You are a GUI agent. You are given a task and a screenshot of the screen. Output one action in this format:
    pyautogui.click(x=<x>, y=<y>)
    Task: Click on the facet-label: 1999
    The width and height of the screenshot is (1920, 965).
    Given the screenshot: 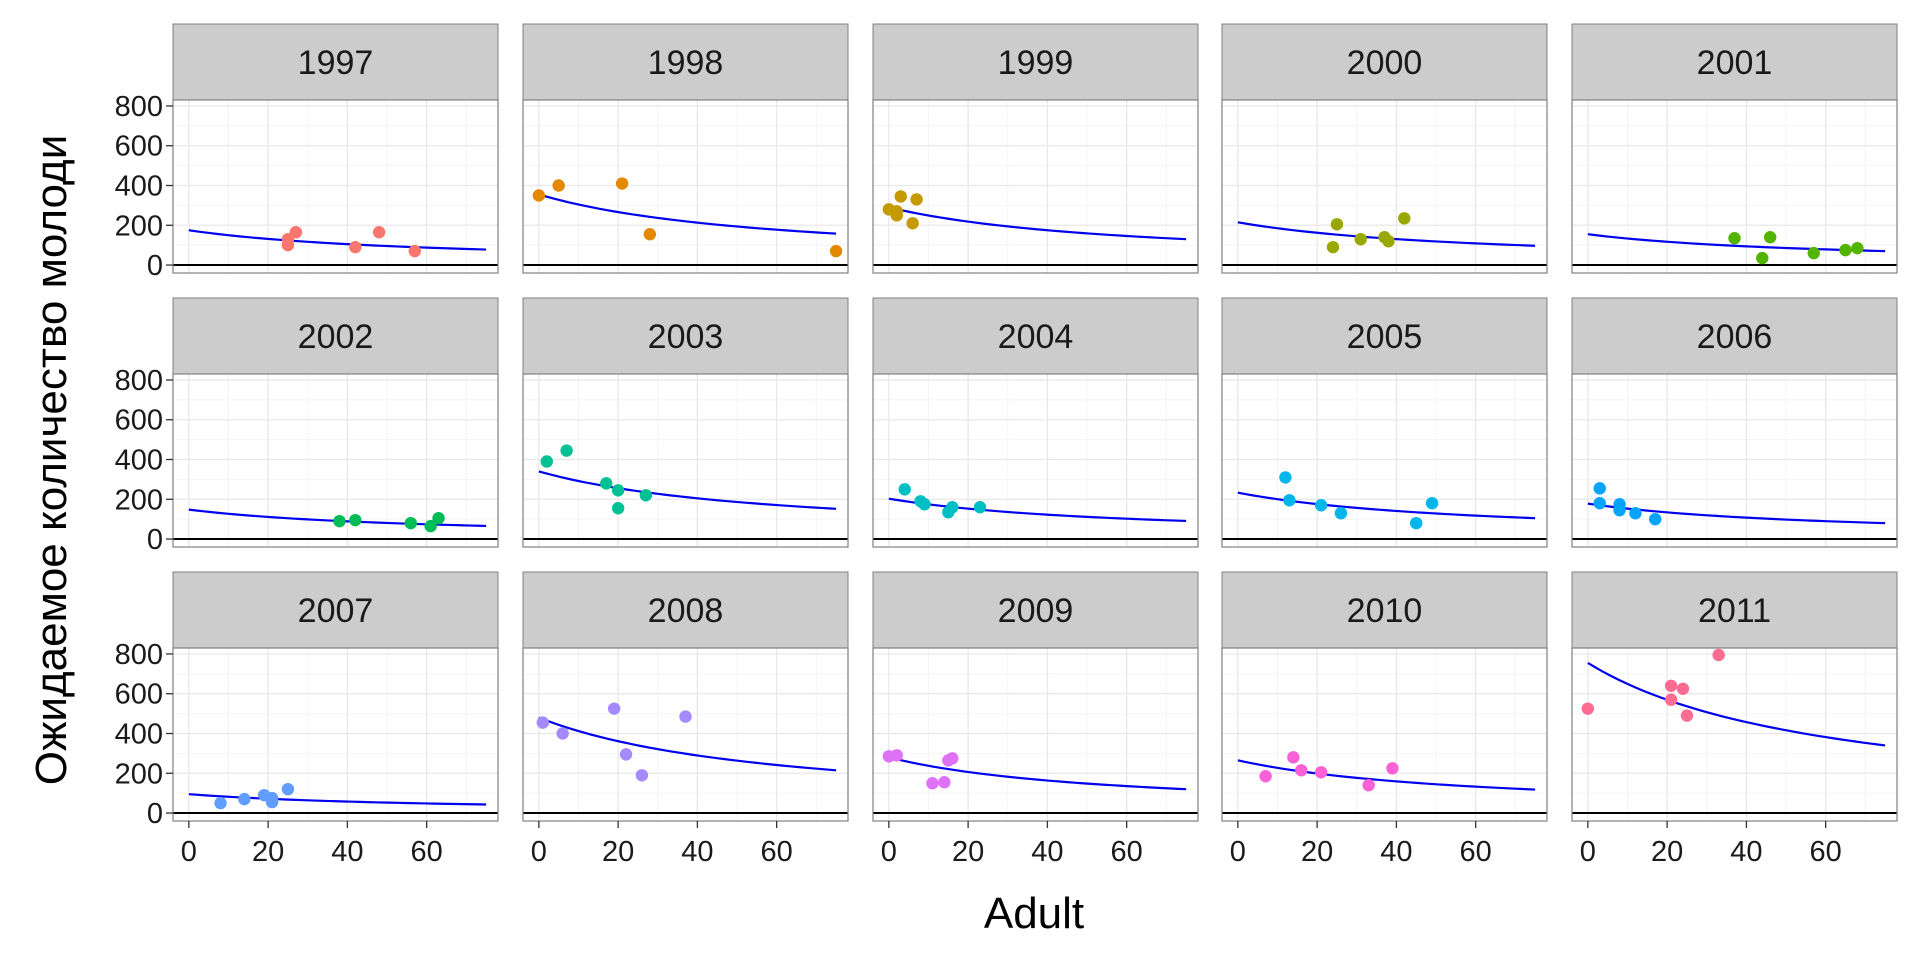 What is the action you would take?
    pyautogui.click(x=1036, y=63)
    